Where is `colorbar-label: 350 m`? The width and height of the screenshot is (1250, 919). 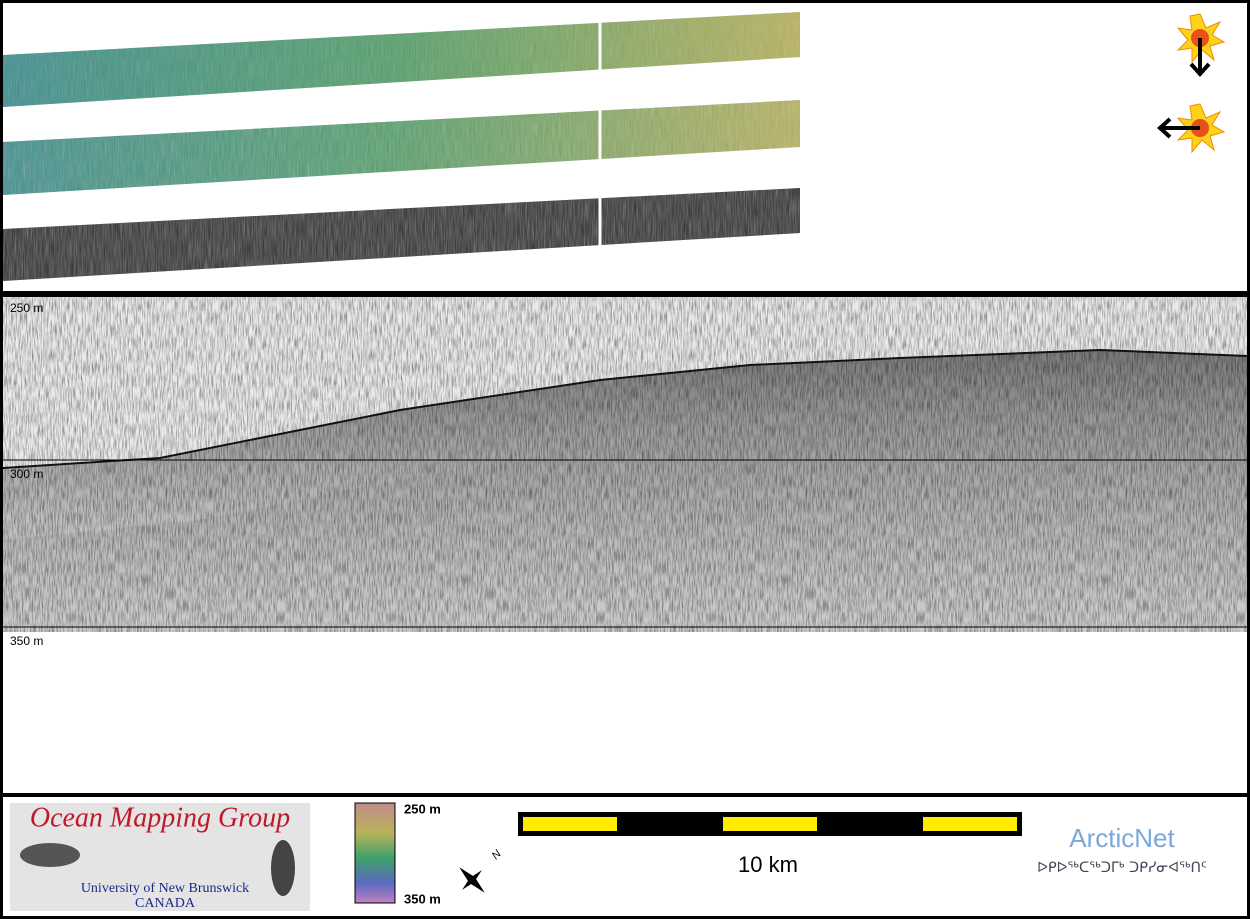 colorbar-label: 350 m is located at coordinates (422, 898).